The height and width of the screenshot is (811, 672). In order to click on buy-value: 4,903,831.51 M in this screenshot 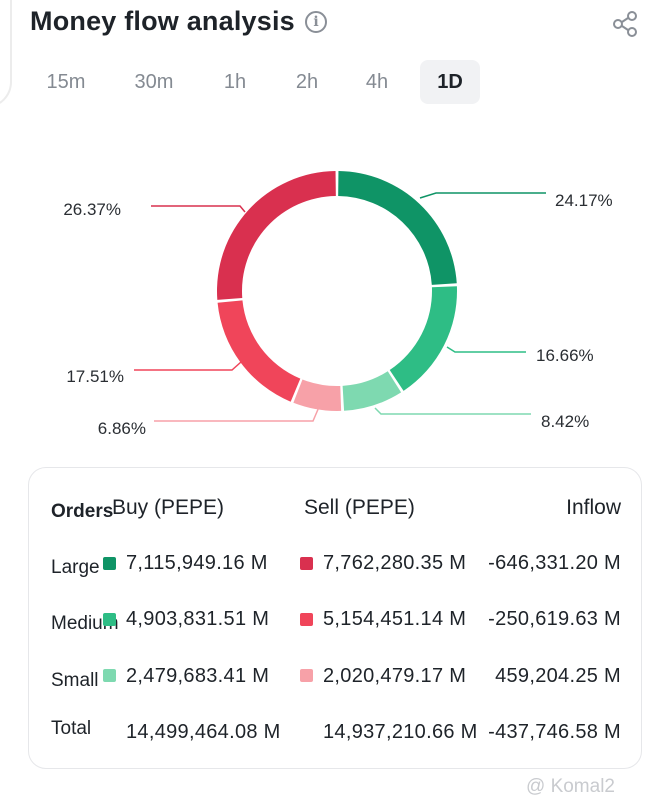, I will do `click(198, 619)`.